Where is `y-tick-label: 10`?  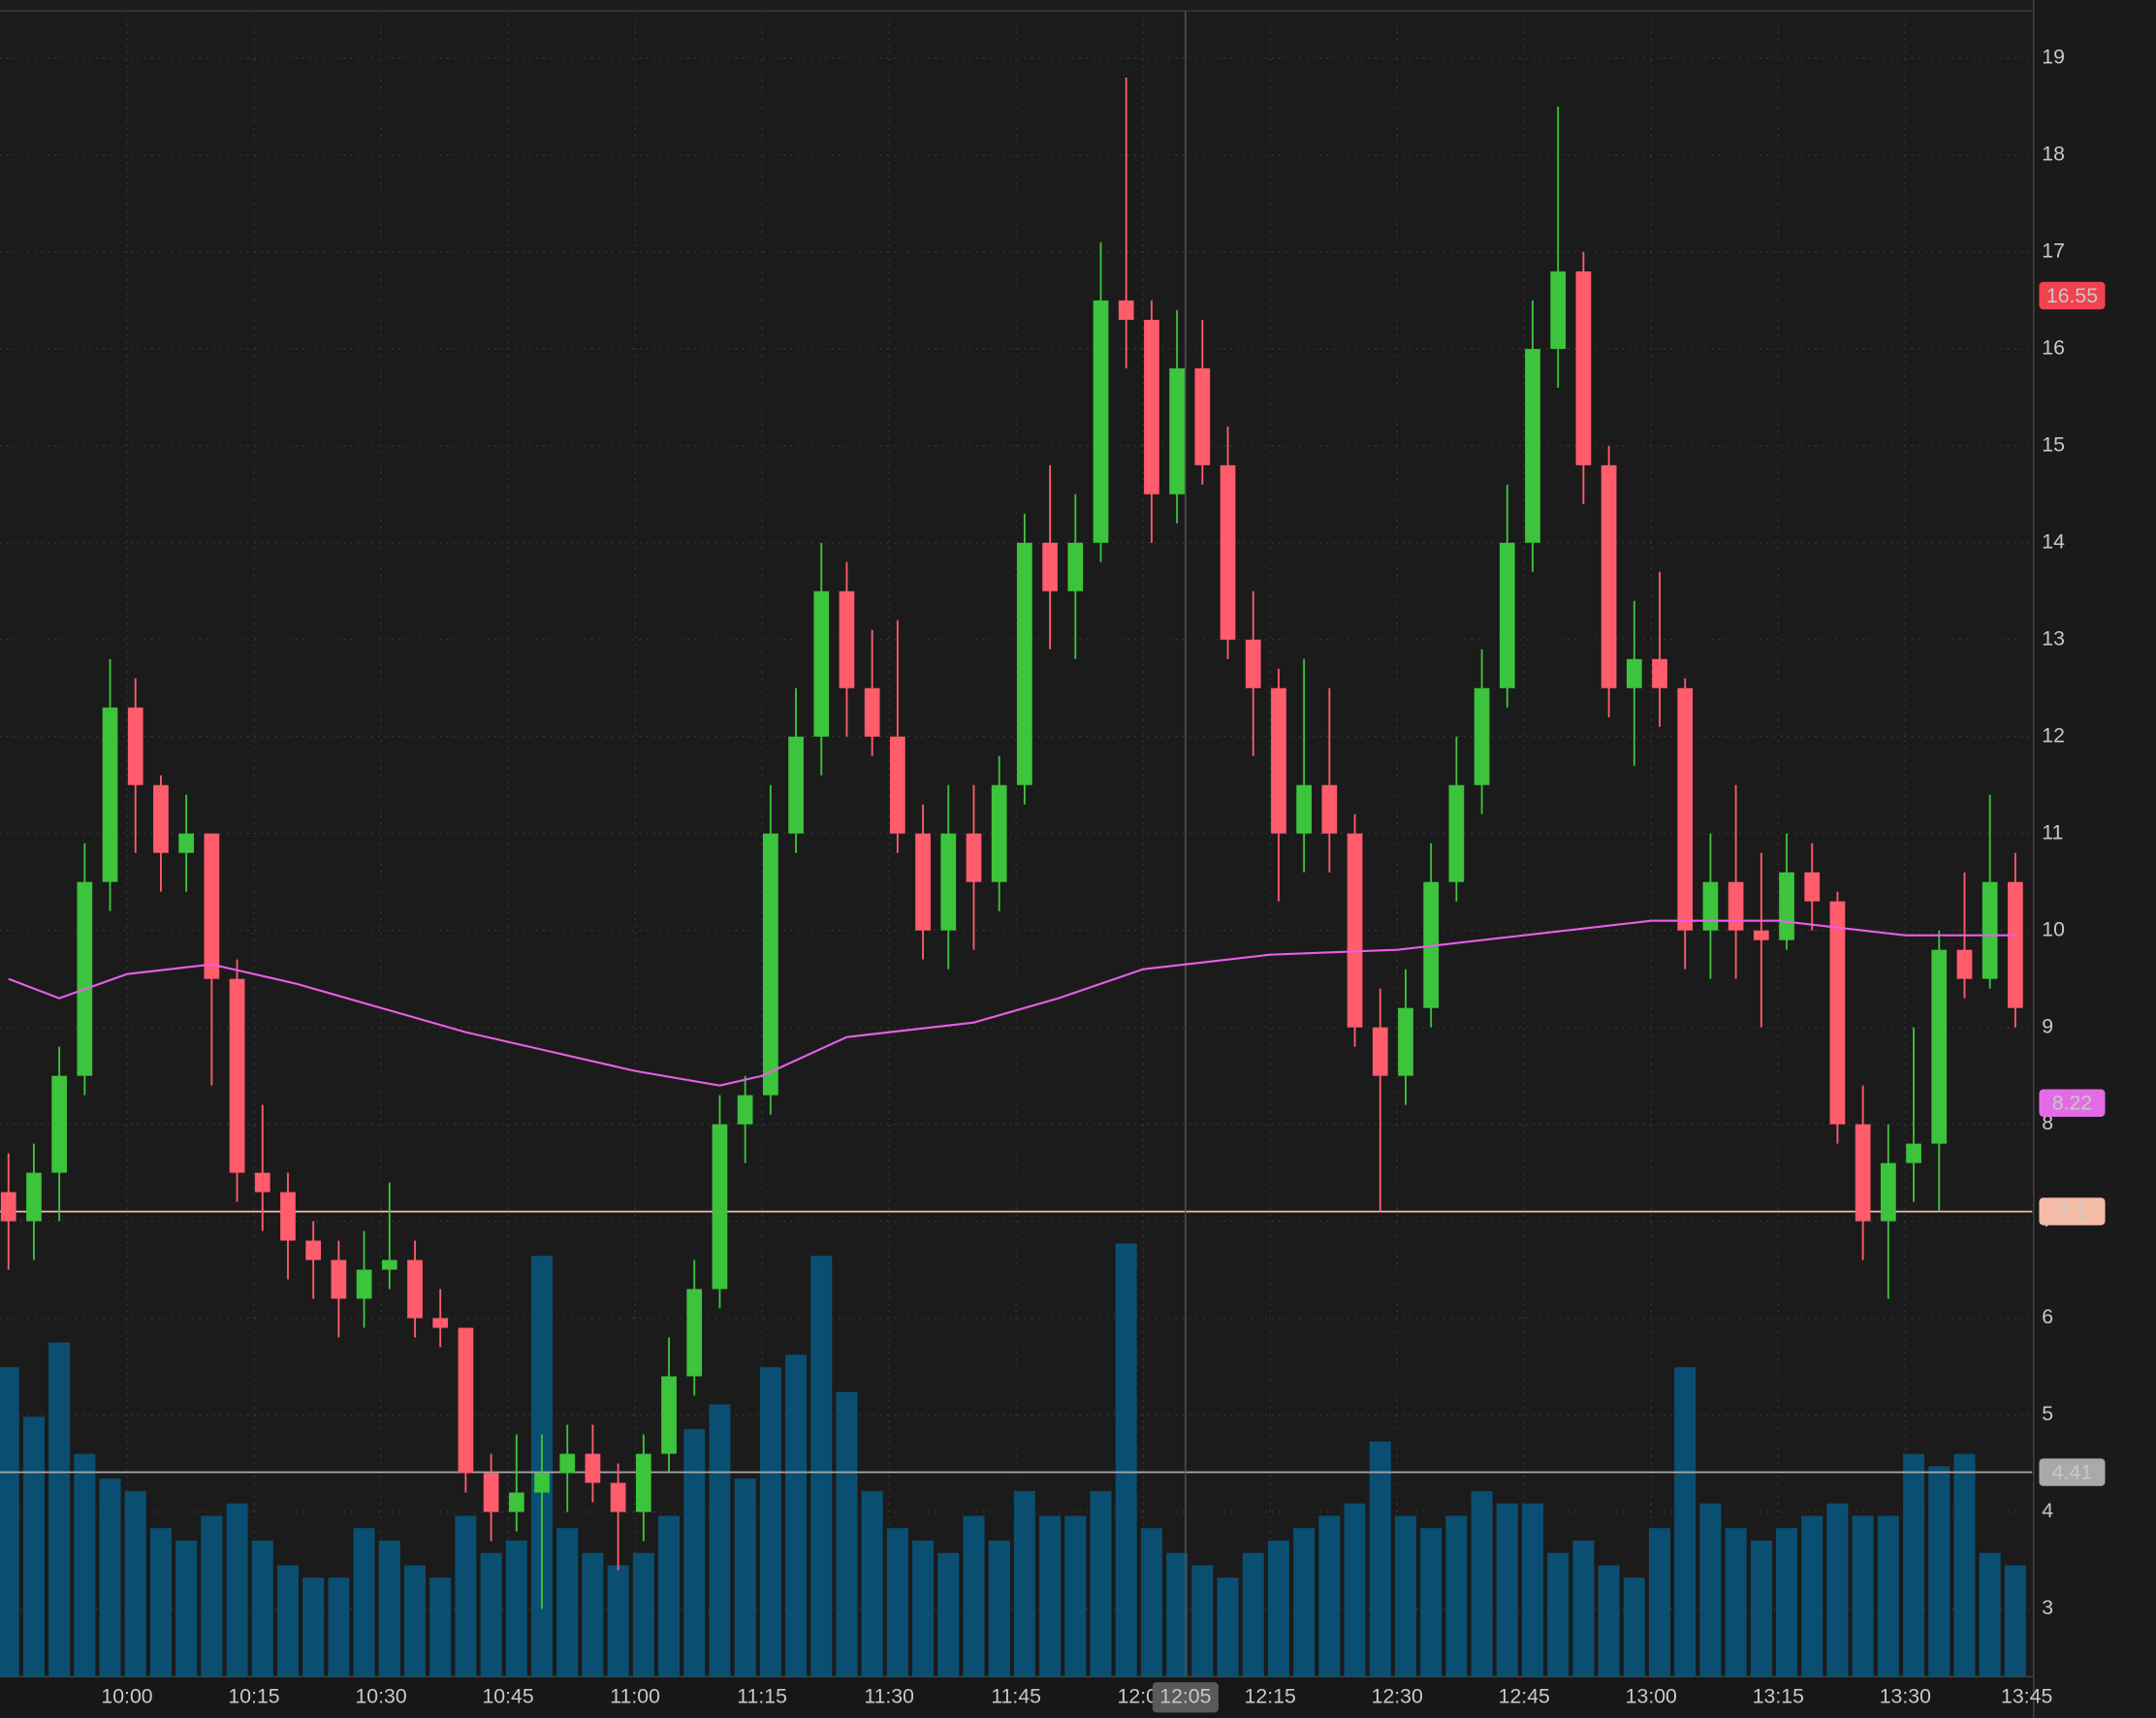
y-tick-label: 10 is located at coordinates (2053, 929).